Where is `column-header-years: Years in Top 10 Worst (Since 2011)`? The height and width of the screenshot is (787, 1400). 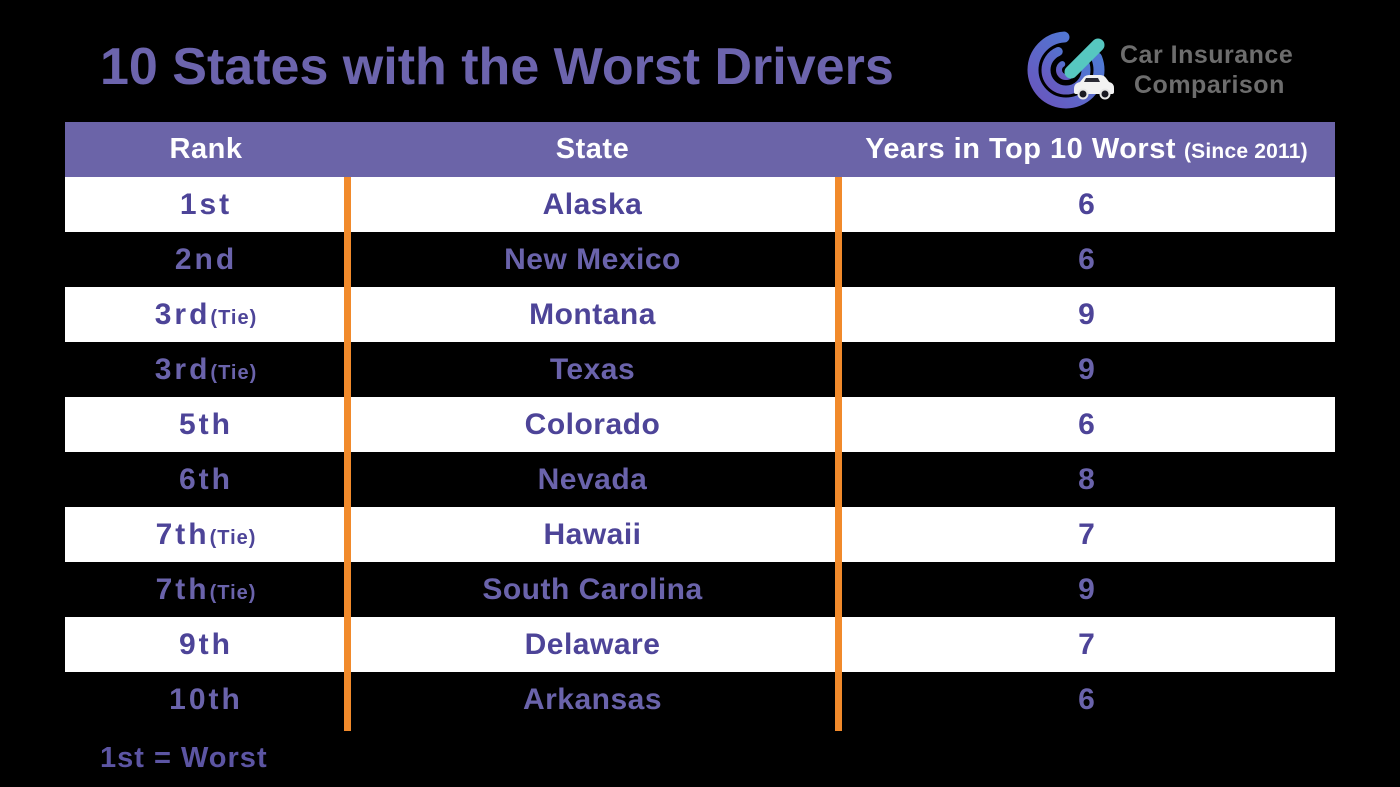 column-header-years: Years in Top 10 Worst (Since 2011) is located at coordinates (1086, 149).